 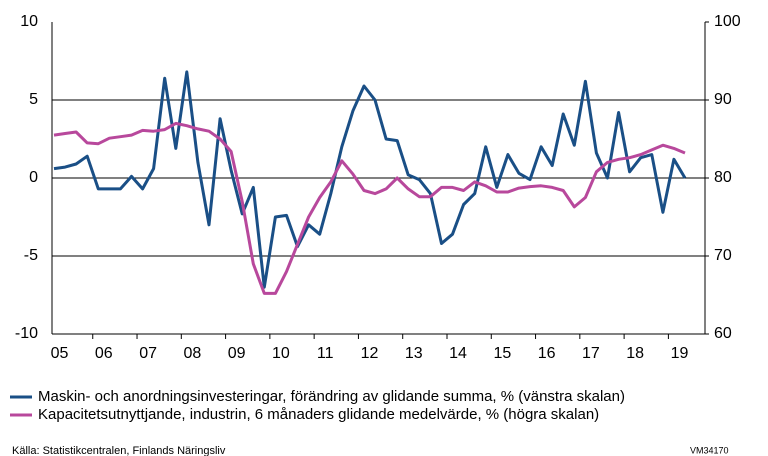 What do you see at coordinates (26, 333) in the screenshot?
I see `y-tick-label: -10` at bounding box center [26, 333].